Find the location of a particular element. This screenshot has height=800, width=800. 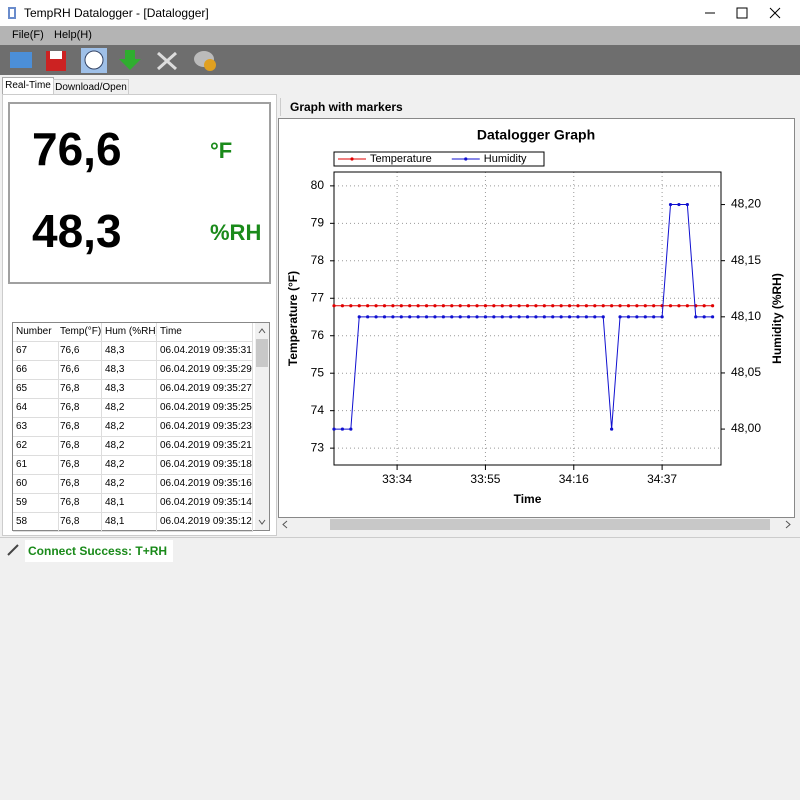

legend-marker is located at coordinates (465, 158).